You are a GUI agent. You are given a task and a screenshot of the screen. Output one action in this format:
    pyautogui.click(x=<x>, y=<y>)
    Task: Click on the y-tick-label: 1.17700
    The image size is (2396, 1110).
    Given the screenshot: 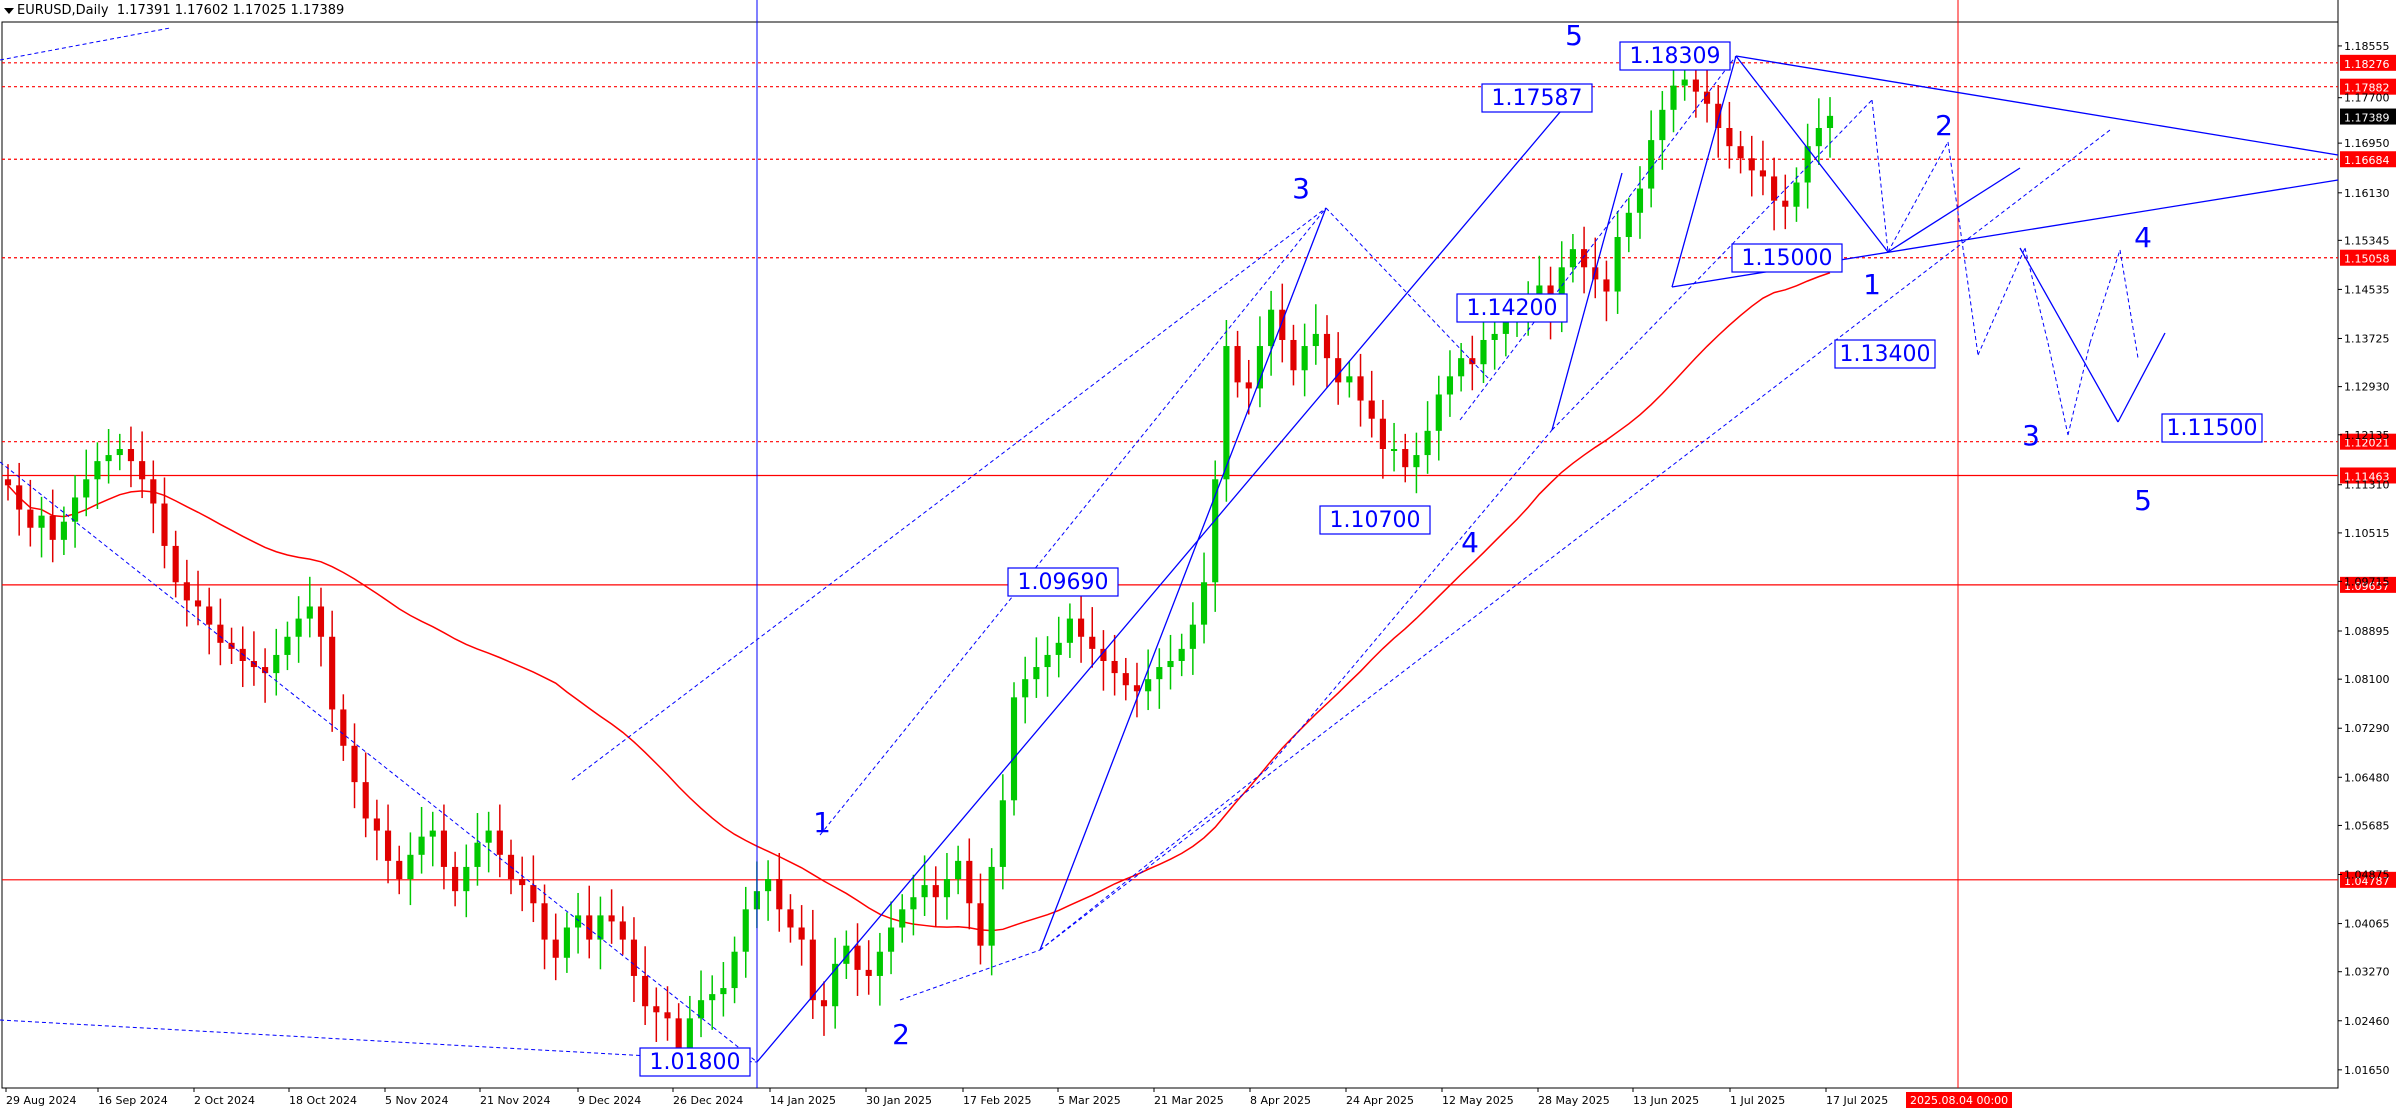 What is the action you would take?
    pyautogui.click(x=2367, y=98)
    